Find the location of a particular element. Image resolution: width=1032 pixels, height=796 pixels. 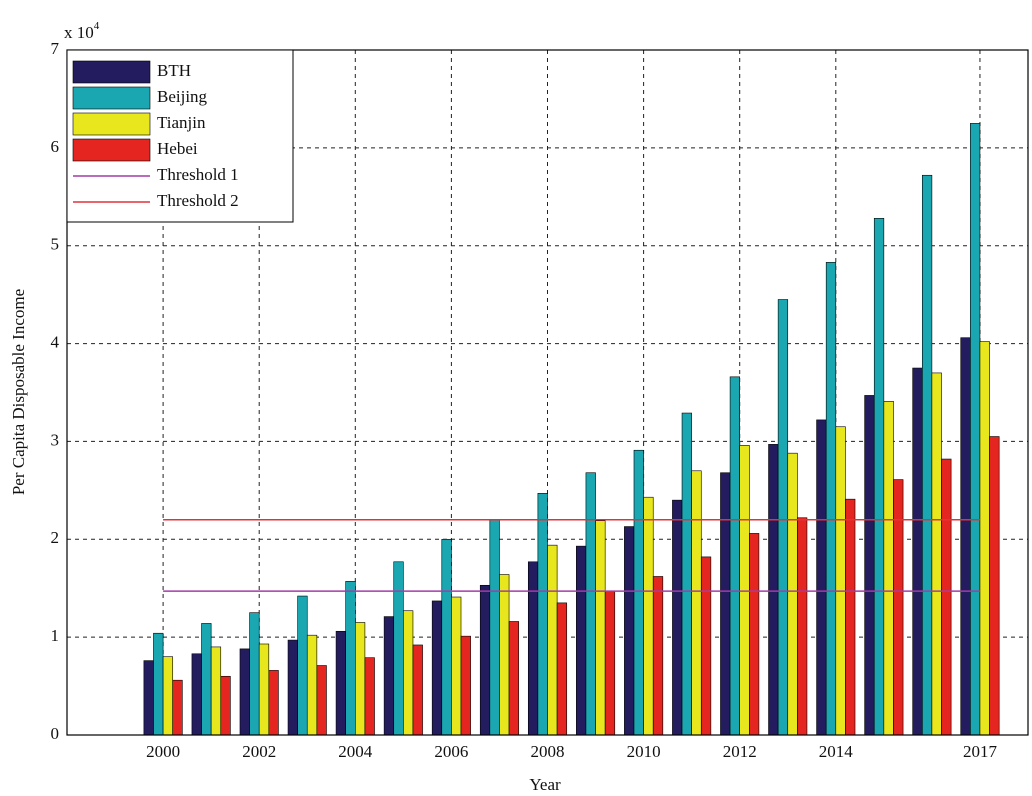

y-axis-label: Per Capita Disposable Income is located at coordinates (18, 392).